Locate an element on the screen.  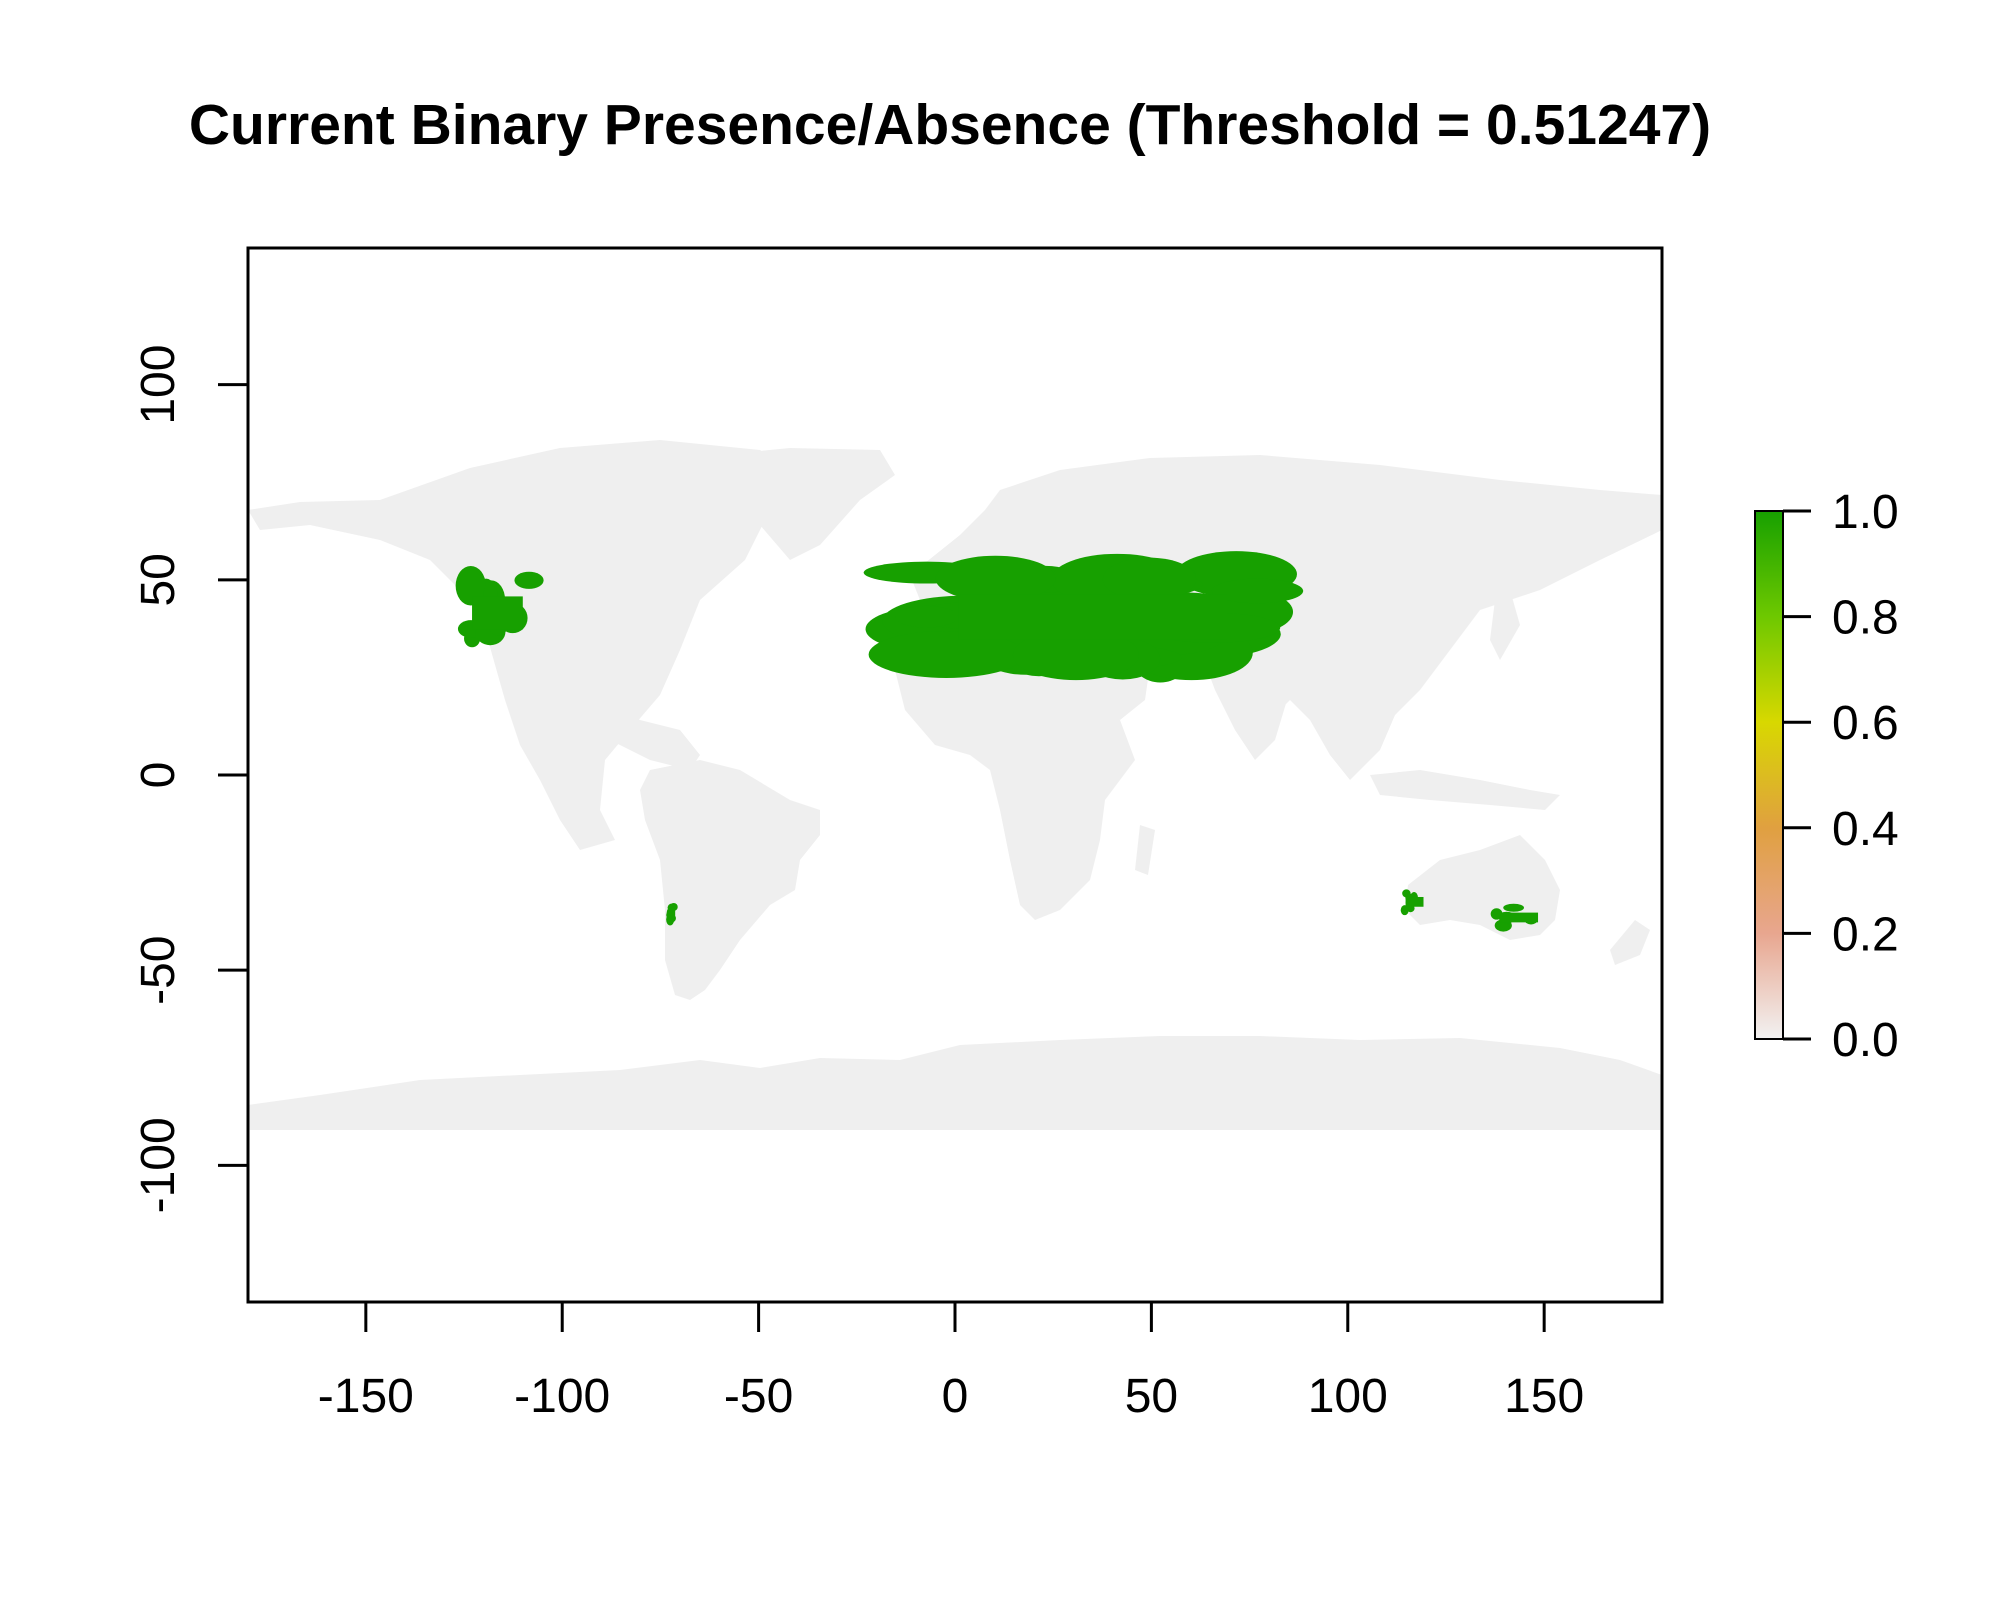
land-new-zealand is located at coordinates (1630, 942).